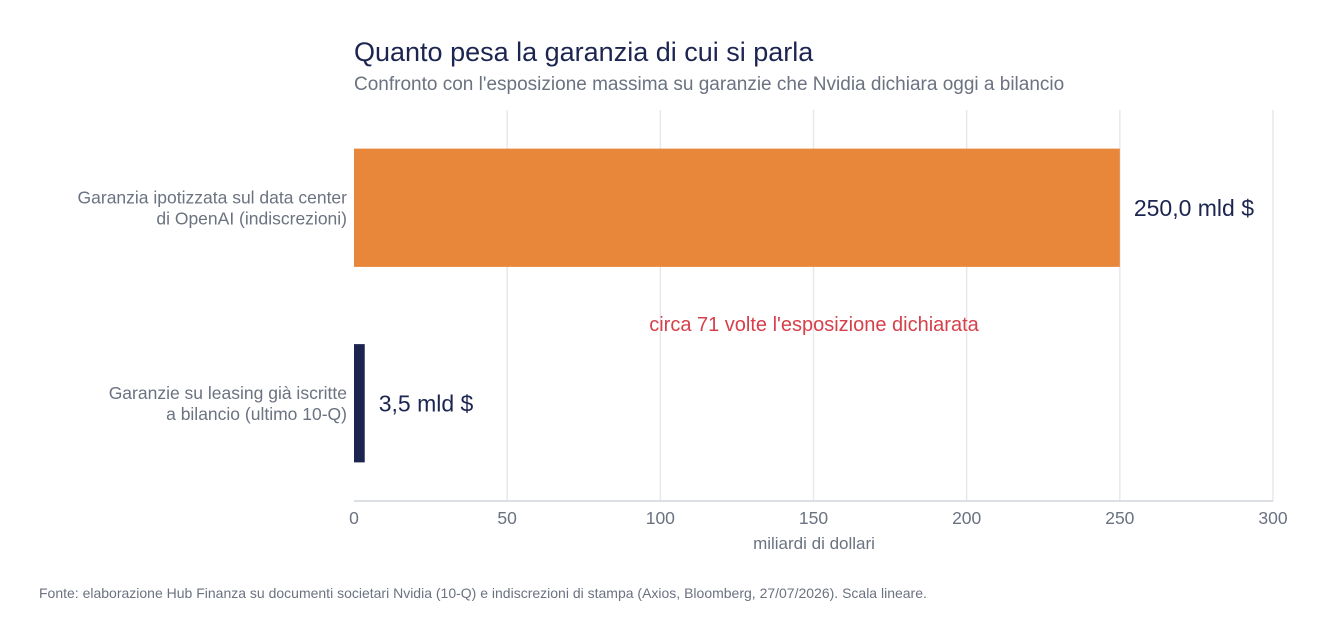  Describe the element at coordinates (1194, 208) in the screenshot. I see `value-label-1: 250,0 mld $` at that location.